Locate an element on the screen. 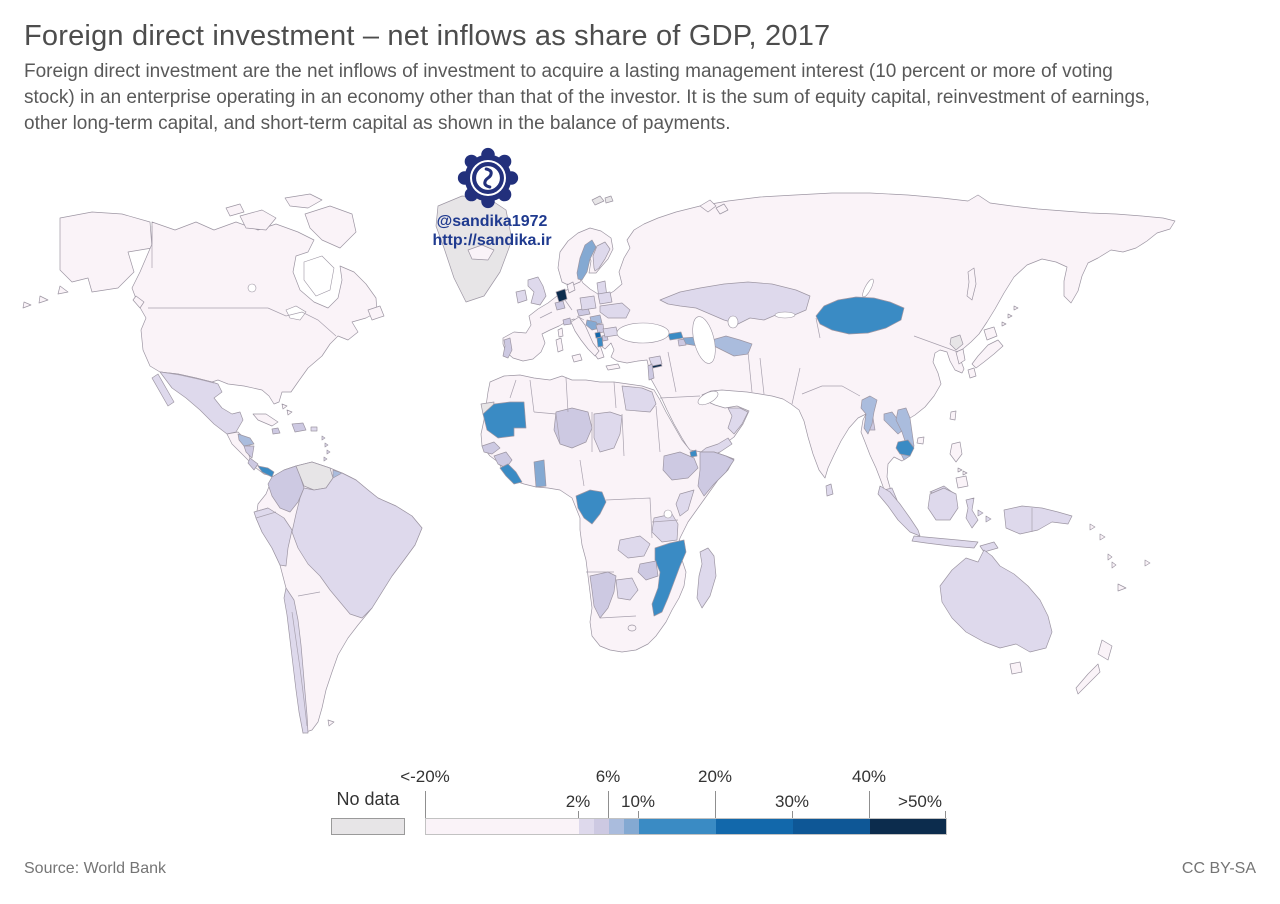 Image resolution: width=1280 pixels, height=904 pixels. country-honduras is located at coordinates (246, 440).